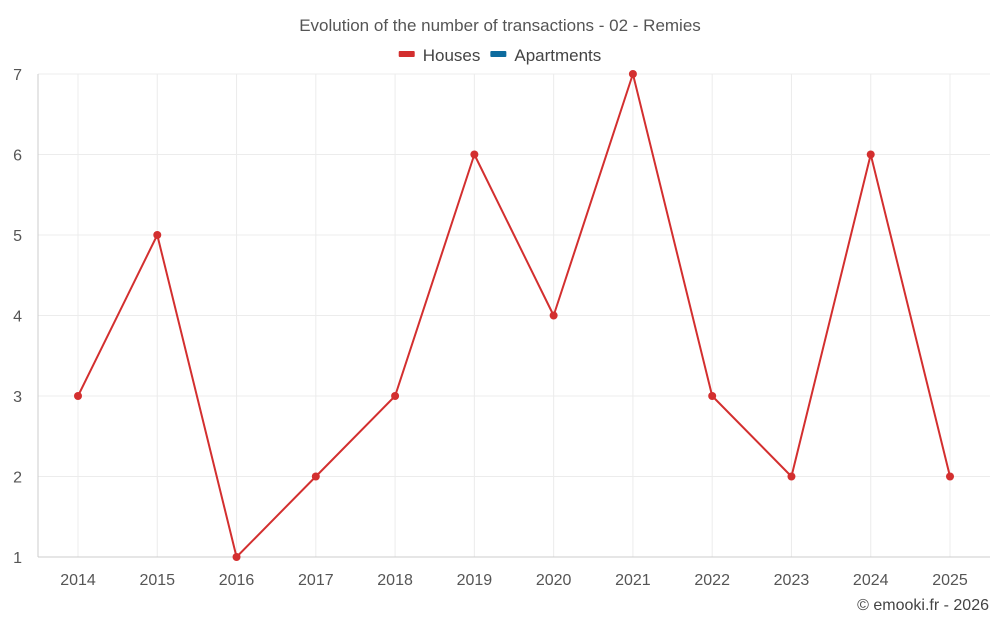  What do you see at coordinates (17, 478) in the screenshot?
I see `y-tick-label: 2` at bounding box center [17, 478].